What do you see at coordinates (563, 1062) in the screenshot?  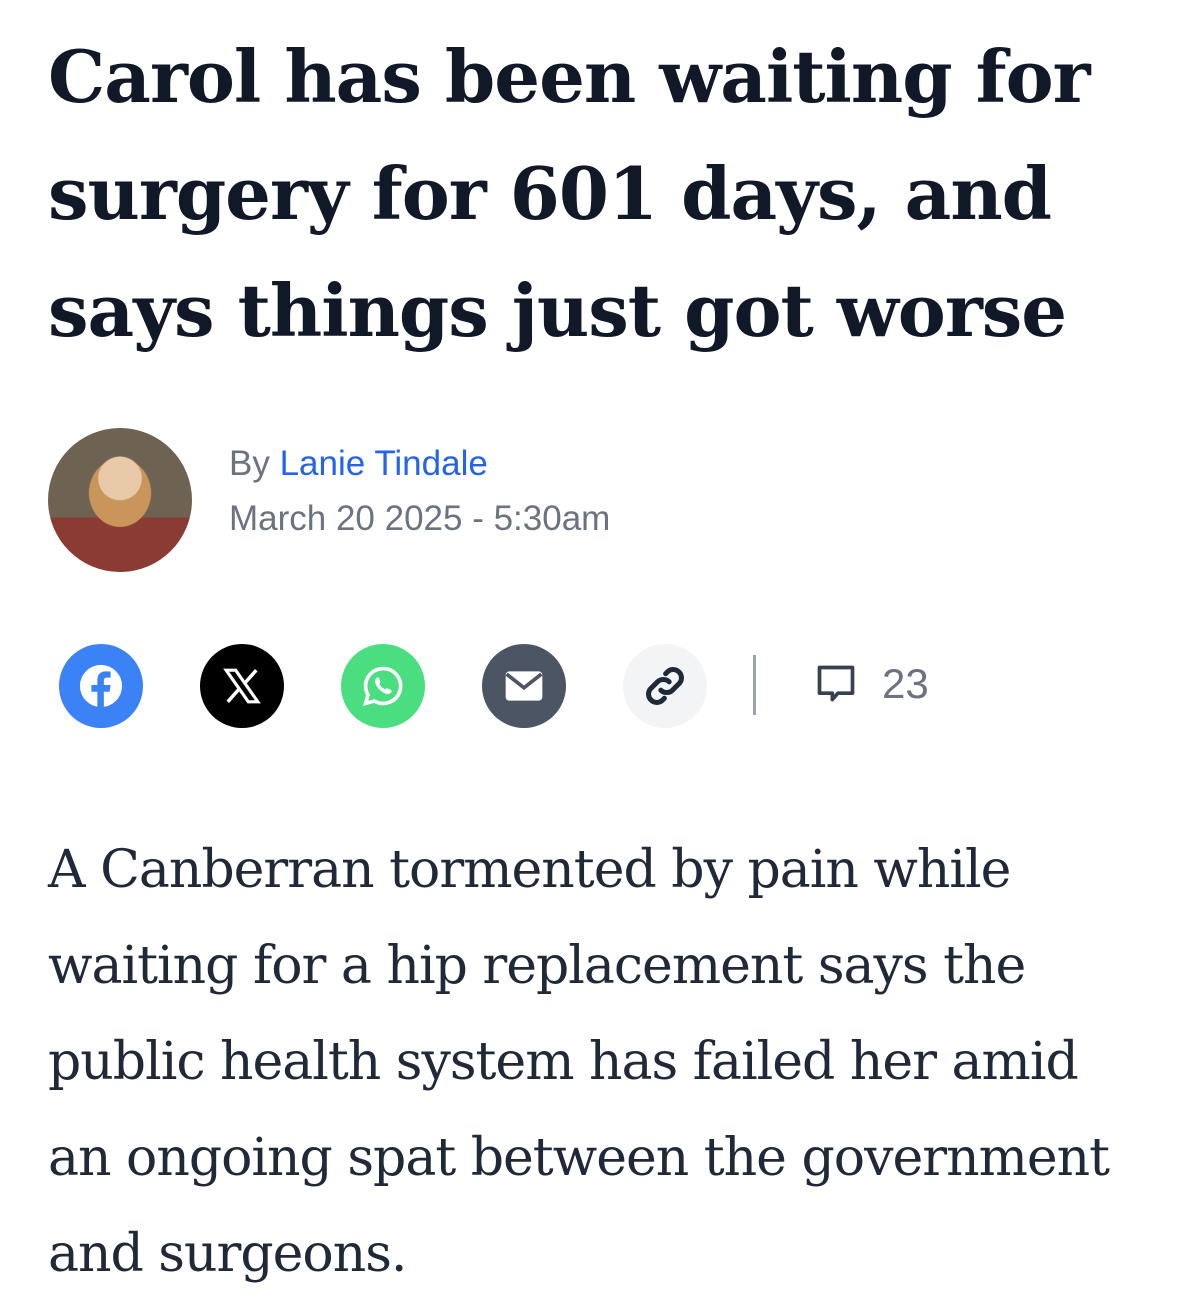 I see `standfirst-line: public health system has failed her amid` at bounding box center [563, 1062].